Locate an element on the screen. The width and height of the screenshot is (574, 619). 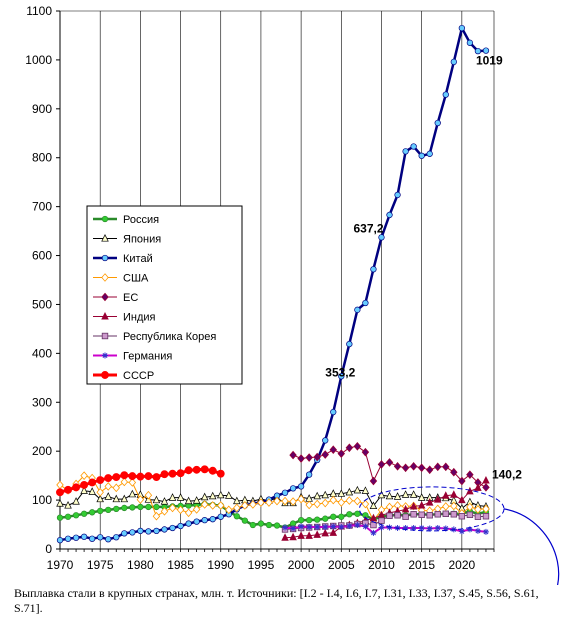
x-tick-label: 1970 is located at coordinates (60, 565).